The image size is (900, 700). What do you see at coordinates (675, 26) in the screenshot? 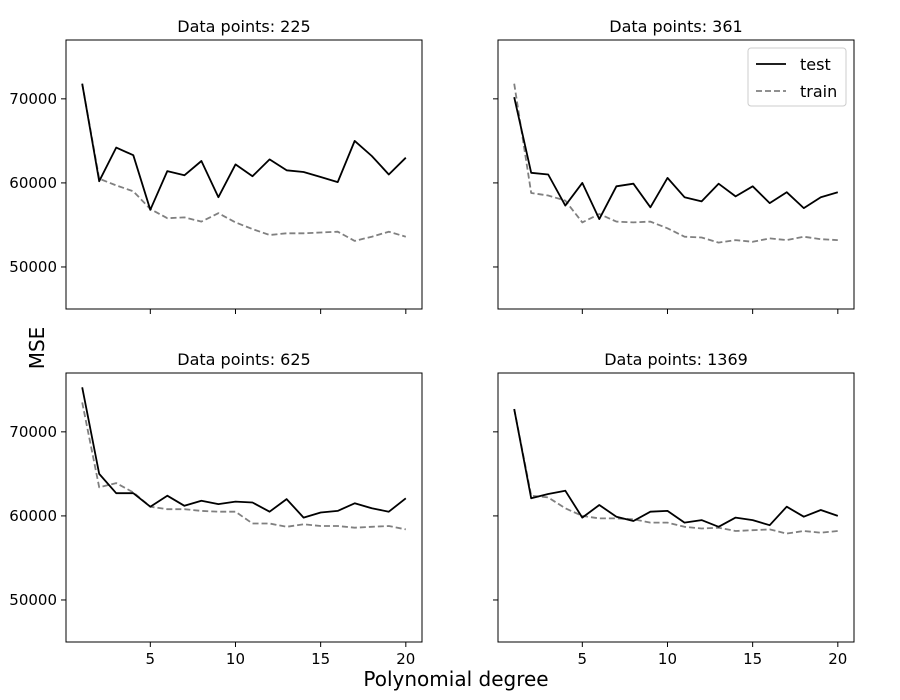
I see `subplot-title: Data points: 361` at bounding box center [675, 26].